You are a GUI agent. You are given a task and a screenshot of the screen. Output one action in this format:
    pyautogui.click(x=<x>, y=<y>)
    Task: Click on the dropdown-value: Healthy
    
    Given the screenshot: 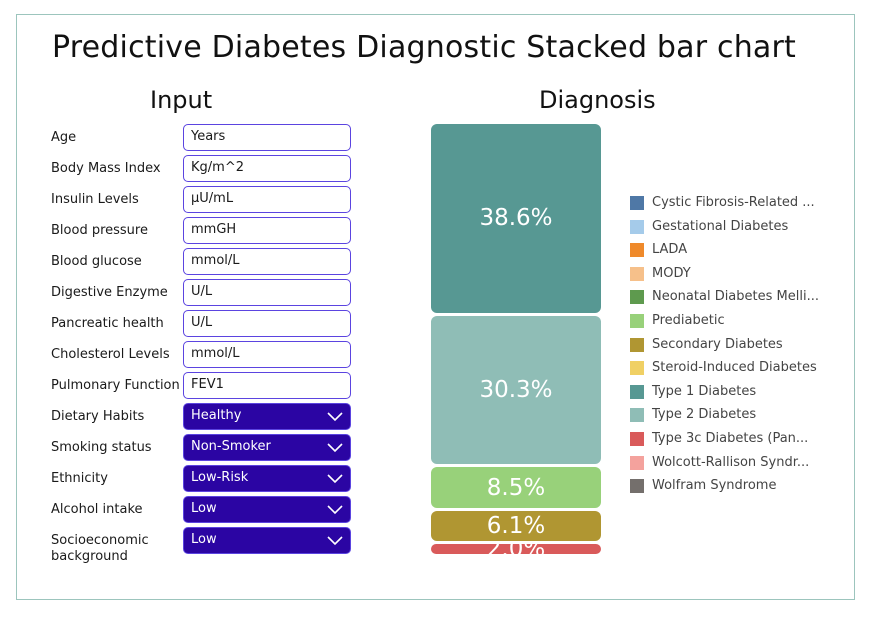 What is the action you would take?
    pyautogui.click(x=216, y=415)
    